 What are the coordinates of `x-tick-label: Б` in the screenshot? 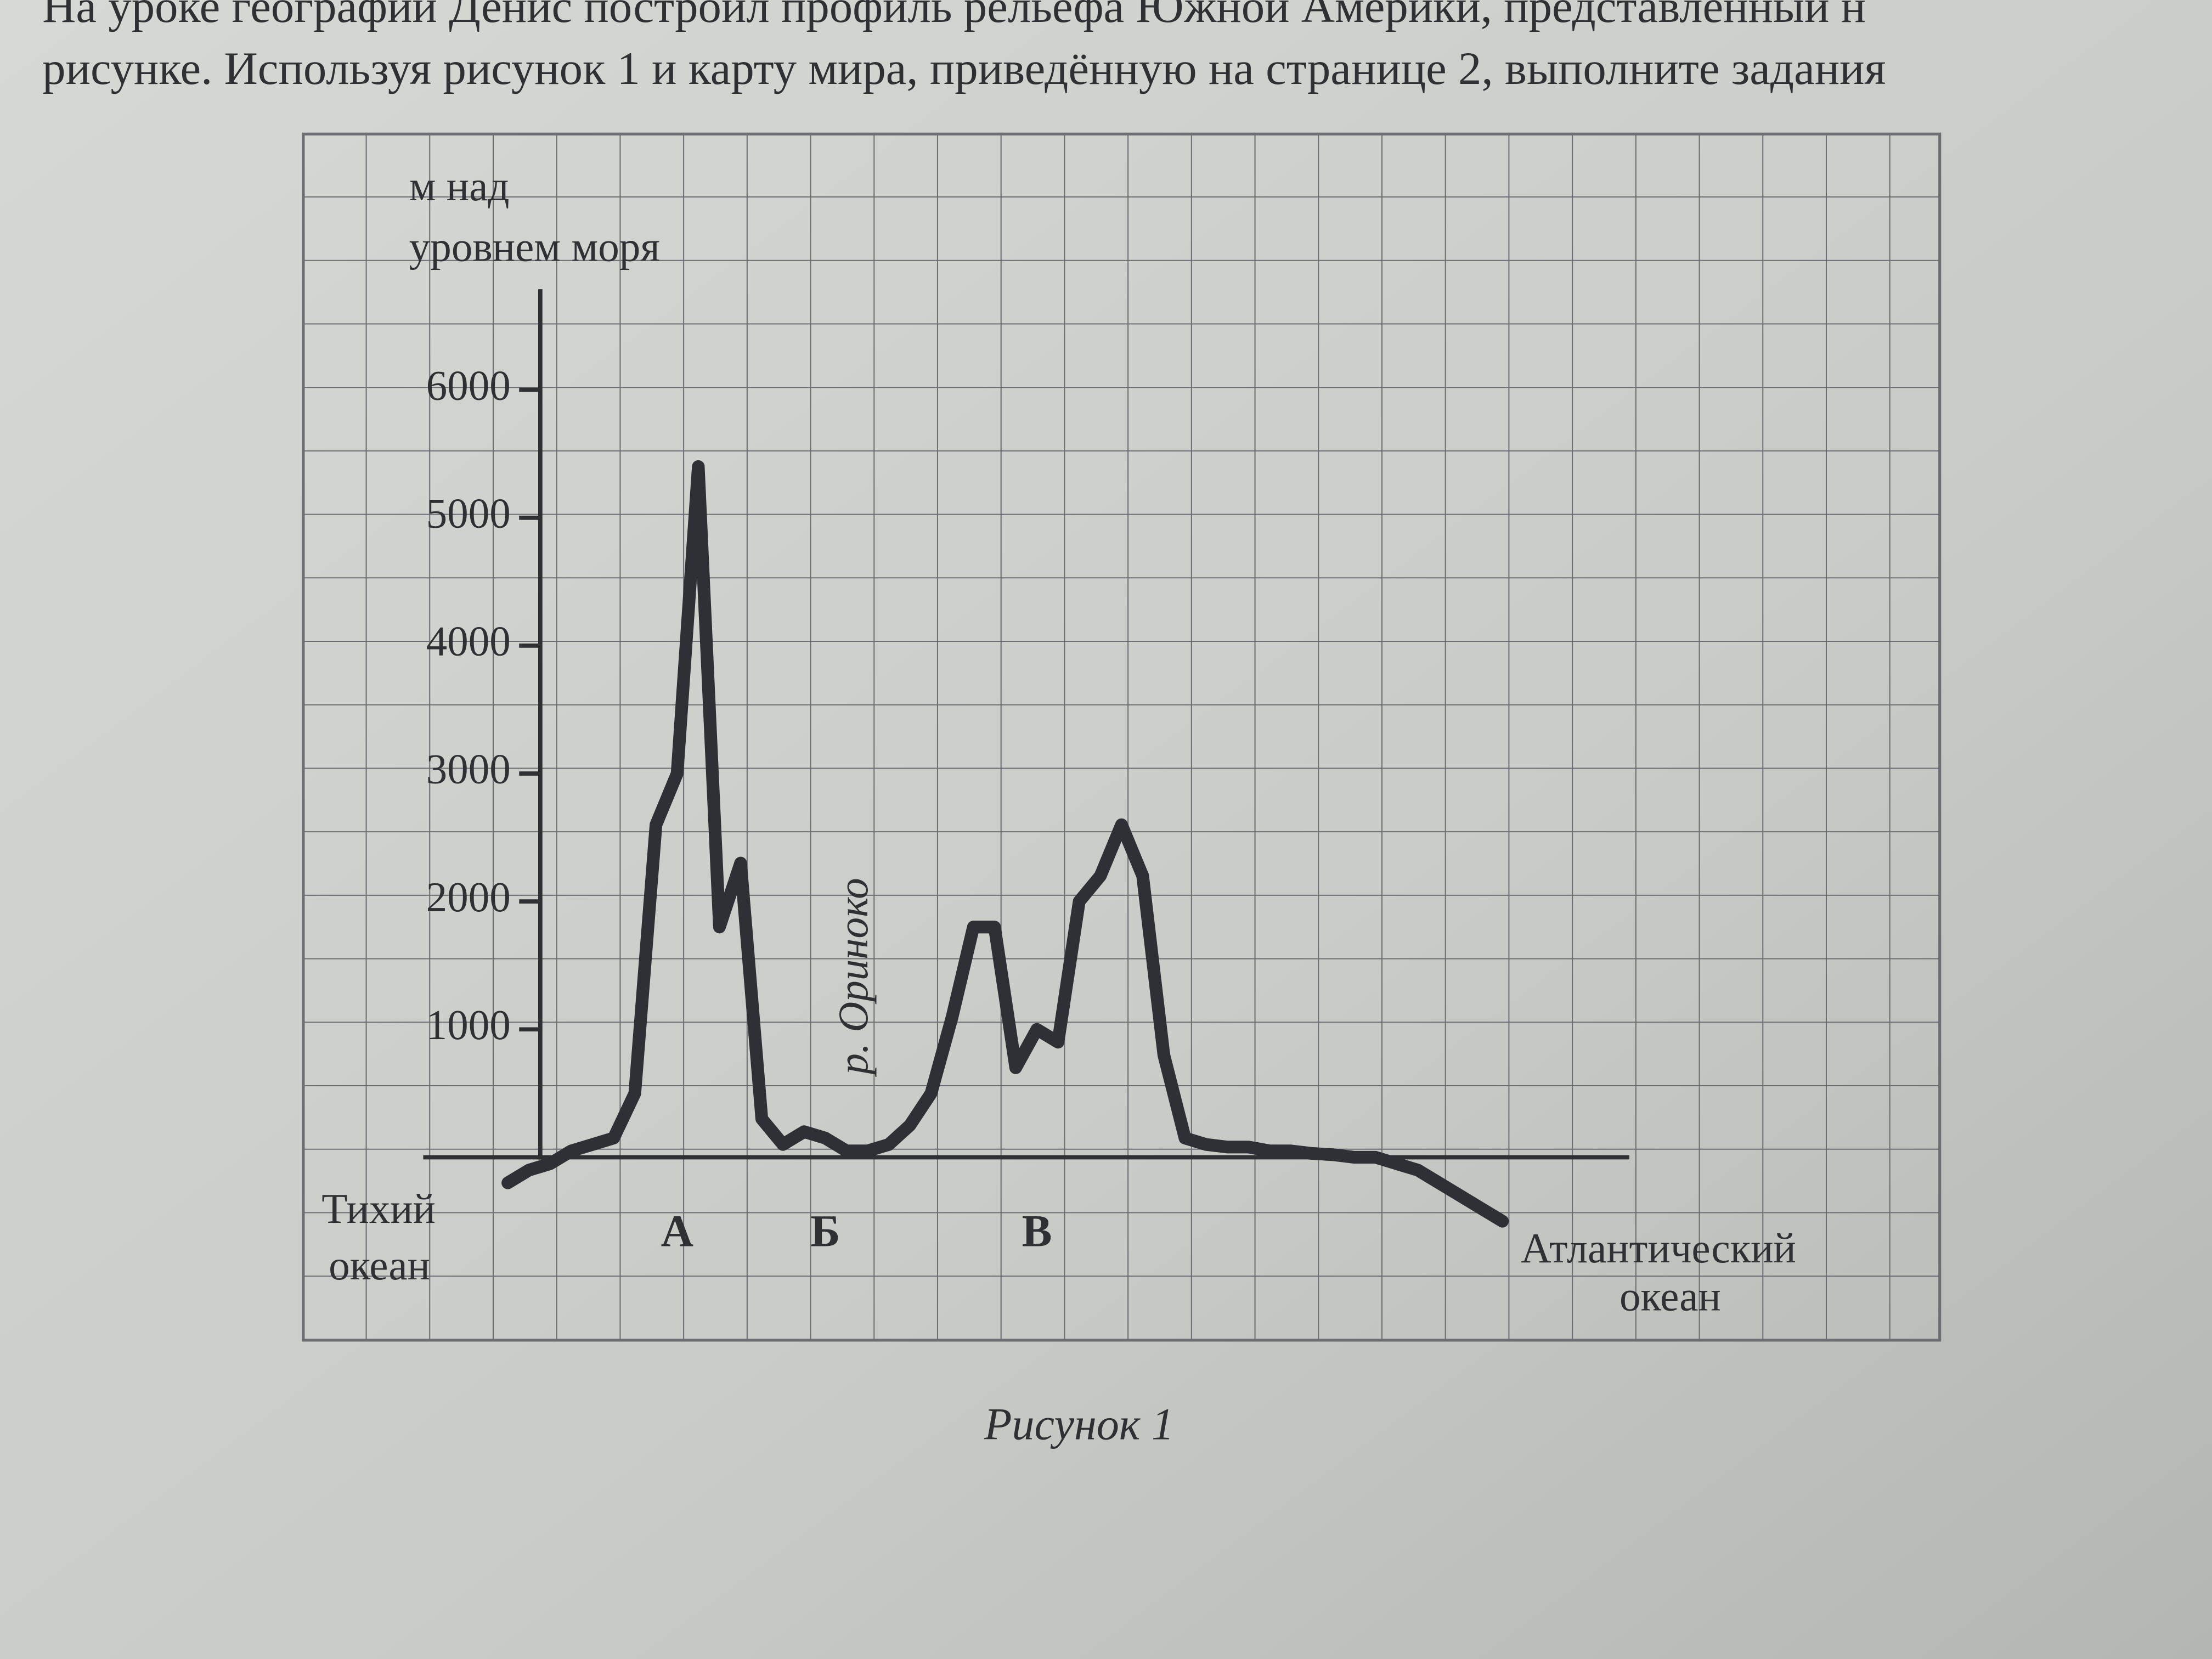 It's located at (825, 1231).